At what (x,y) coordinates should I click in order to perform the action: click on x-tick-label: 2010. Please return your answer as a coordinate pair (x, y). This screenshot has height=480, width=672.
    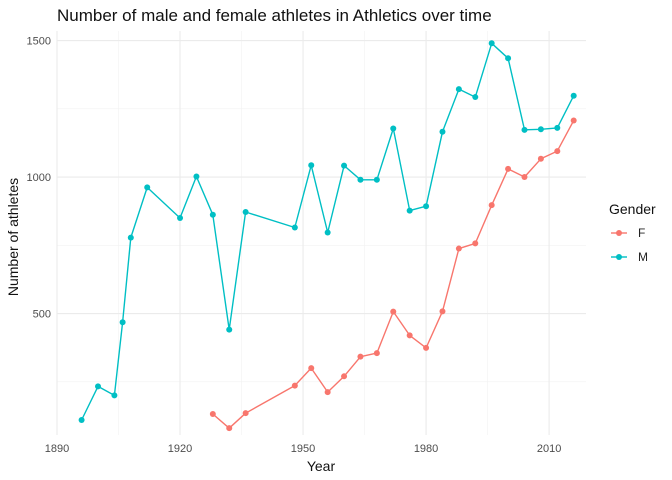
    Looking at the image, I should click on (549, 449).